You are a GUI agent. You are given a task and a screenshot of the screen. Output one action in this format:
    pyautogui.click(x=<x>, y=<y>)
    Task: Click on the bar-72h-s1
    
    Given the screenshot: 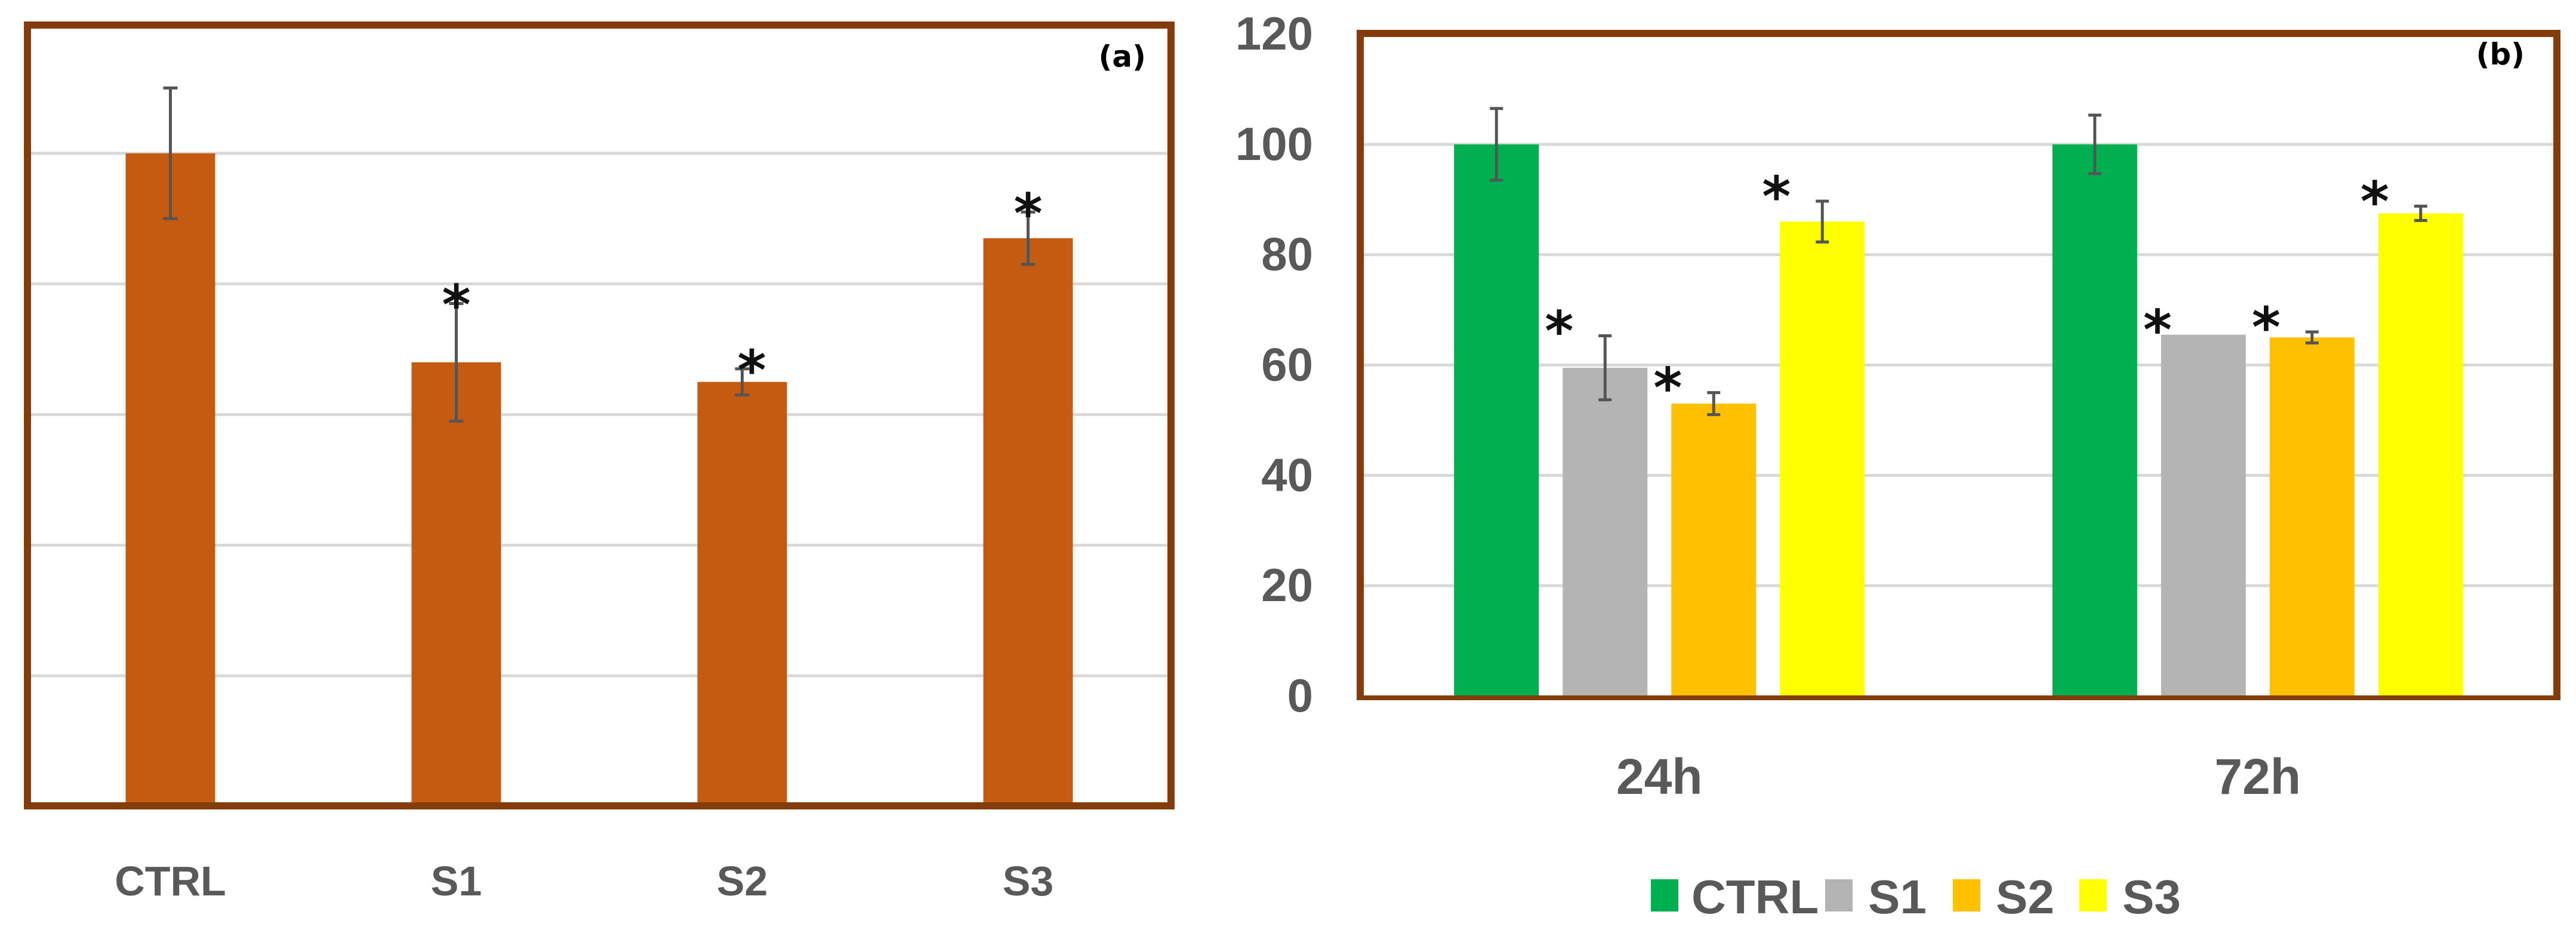 What is the action you would take?
    pyautogui.click(x=2203, y=515)
    